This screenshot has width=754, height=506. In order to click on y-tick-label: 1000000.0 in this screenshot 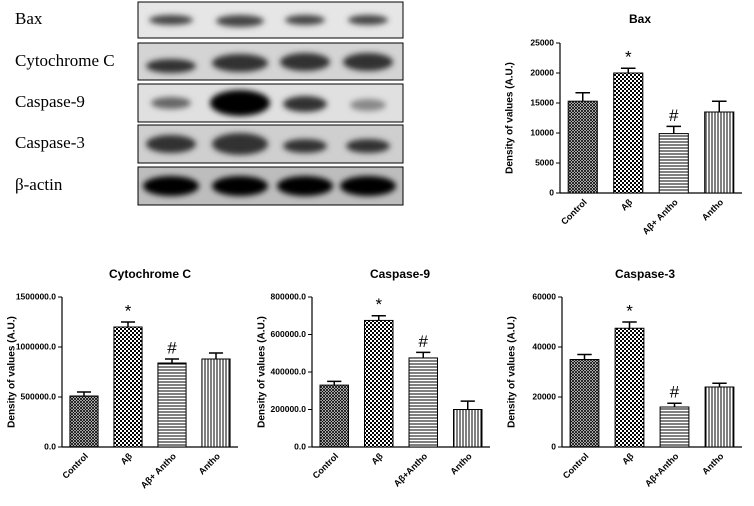, I will do `click(36, 346)`.